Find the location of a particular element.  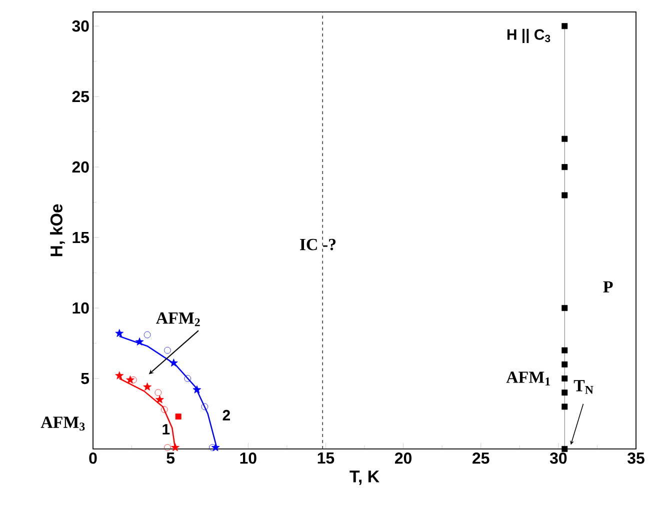

x-tick-label: 20 is located at coordinates (403, 458).